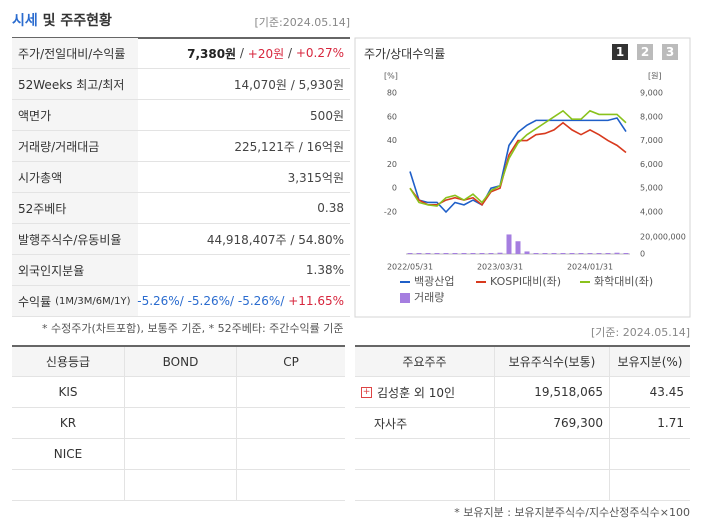 The height and width of the screenshot is (525, 702). What do you see at coordinates (290, 53) in the screenshot?
I see `value: /` at bounding box center [290, 53].